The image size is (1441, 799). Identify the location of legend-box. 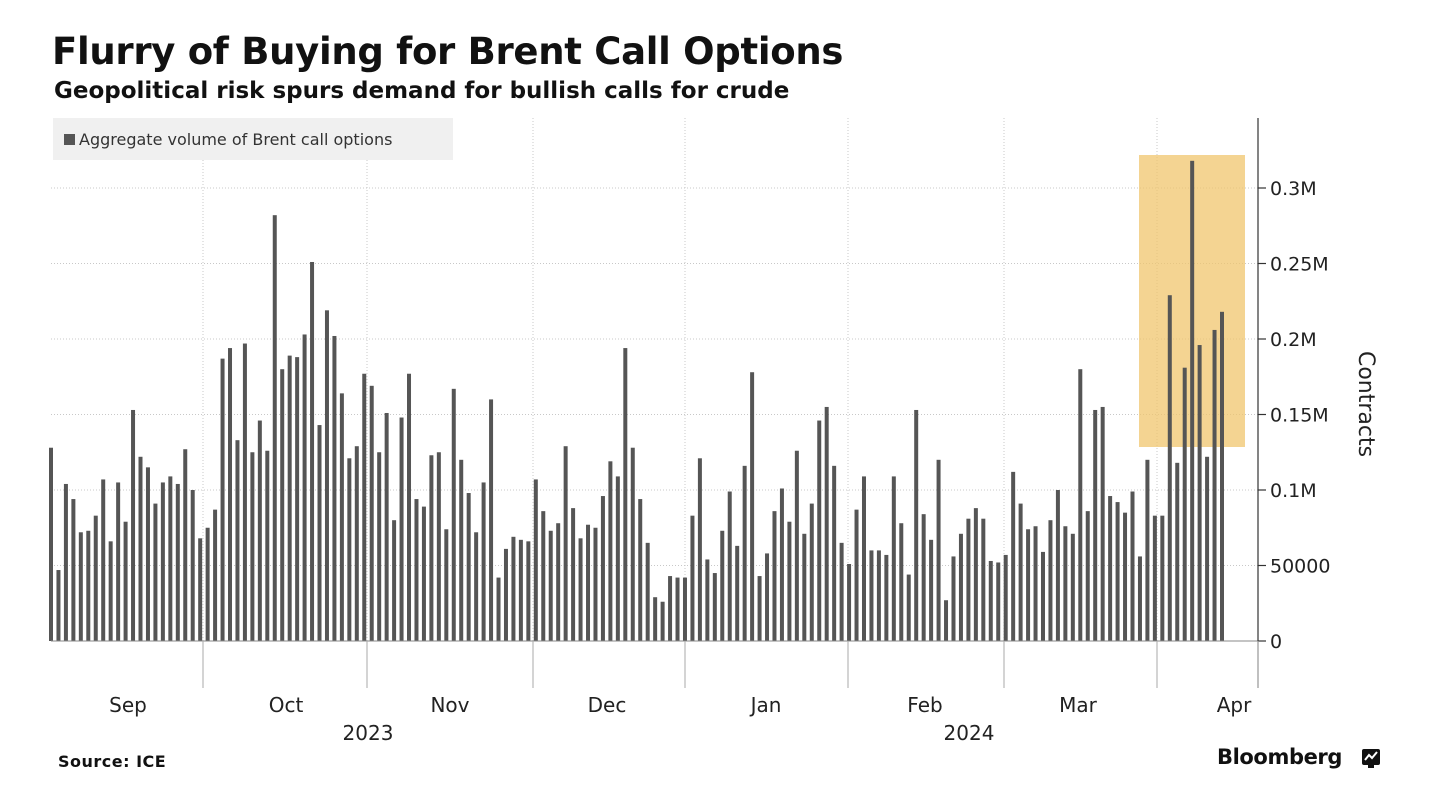
(253, 139).